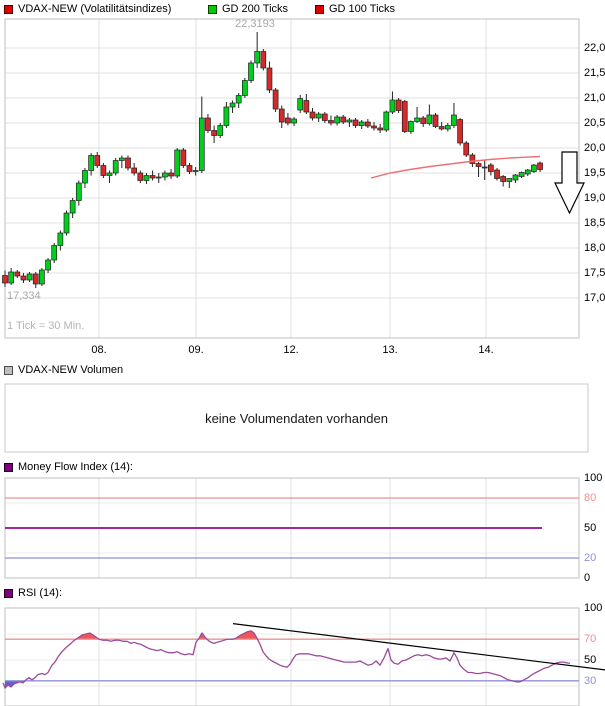 This screenshot has width=605, height=706. Describe the element at coordinates (46, 326) in the screenshot. I see `tick-interval-note: 1 Tick = 30 Min.` at that location.